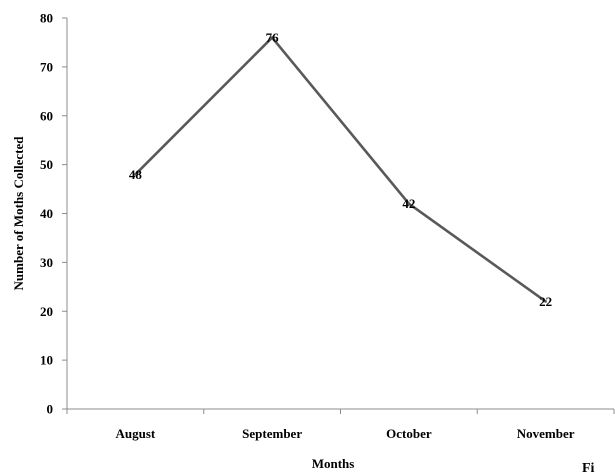 The image size is (615, 473). What do you see at coordinates (46, 115) in the screenshot?
I see `y-tick-label: 60` at bounding box center [46, 115].